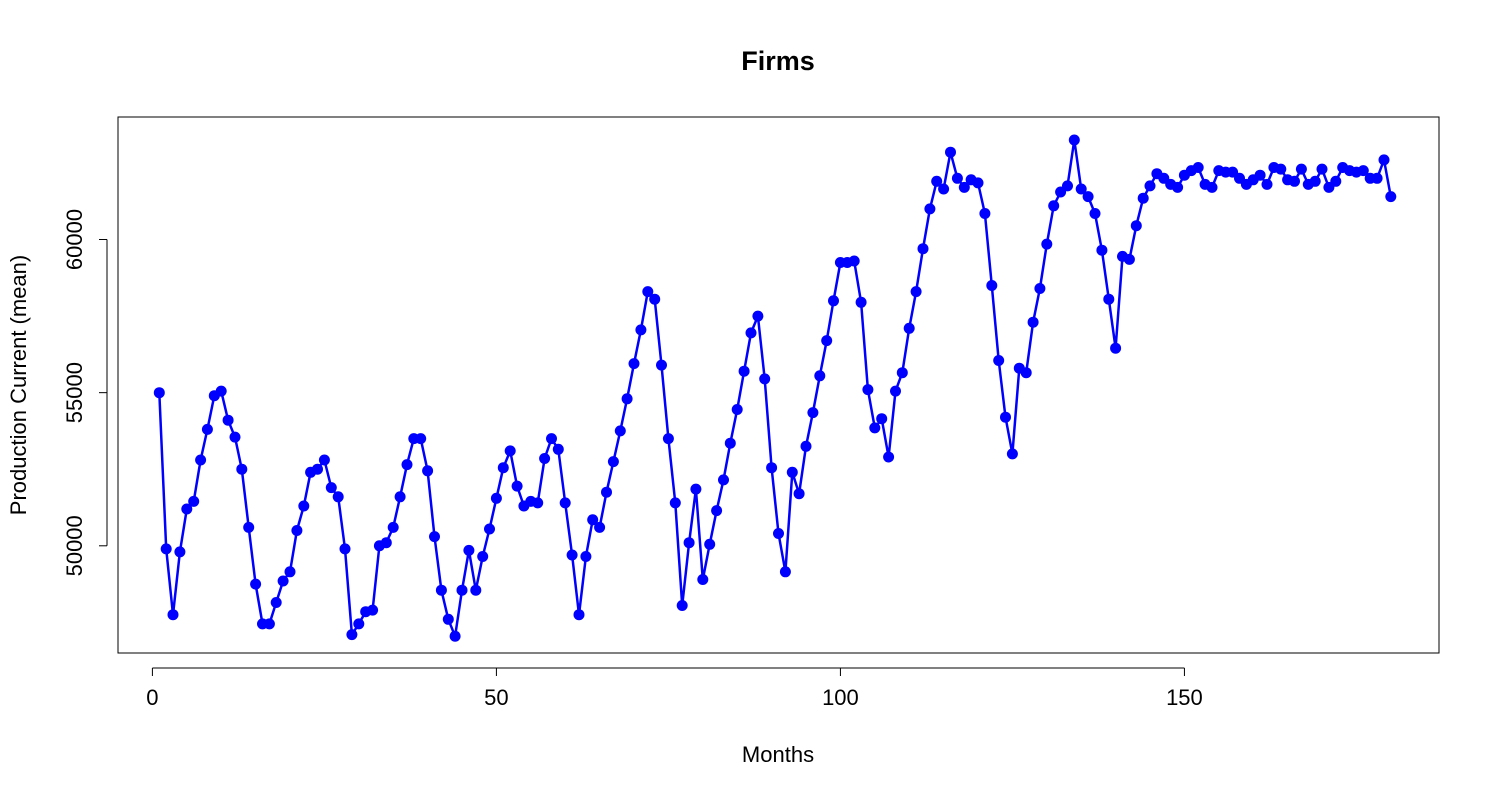 The width and height of the screenshot is (1500, 805). Describe the element at coordinates (1184, 697) in the screenshot. I see `x-tick-label: 150` at that location.